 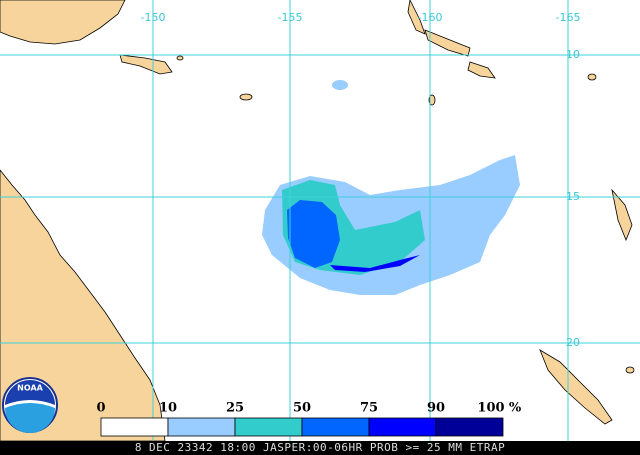 What do you see at coordinates (490, 408) in the screenshot?
I see `legend-label: 100` at bounding box center [490, 408].